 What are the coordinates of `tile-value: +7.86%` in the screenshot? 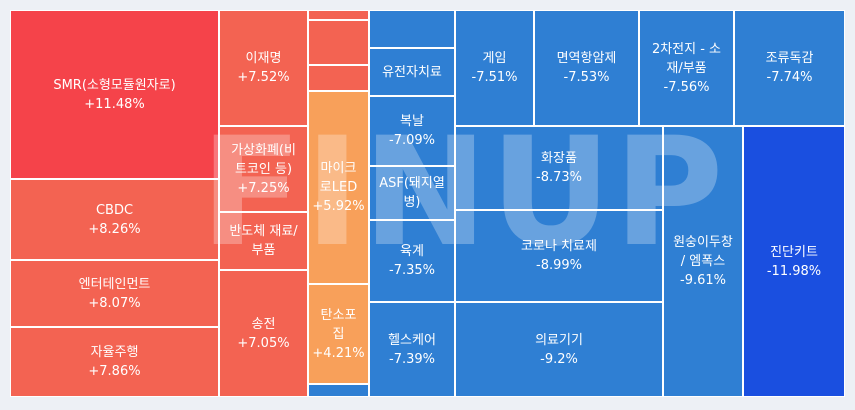 It's located at (114, 371).